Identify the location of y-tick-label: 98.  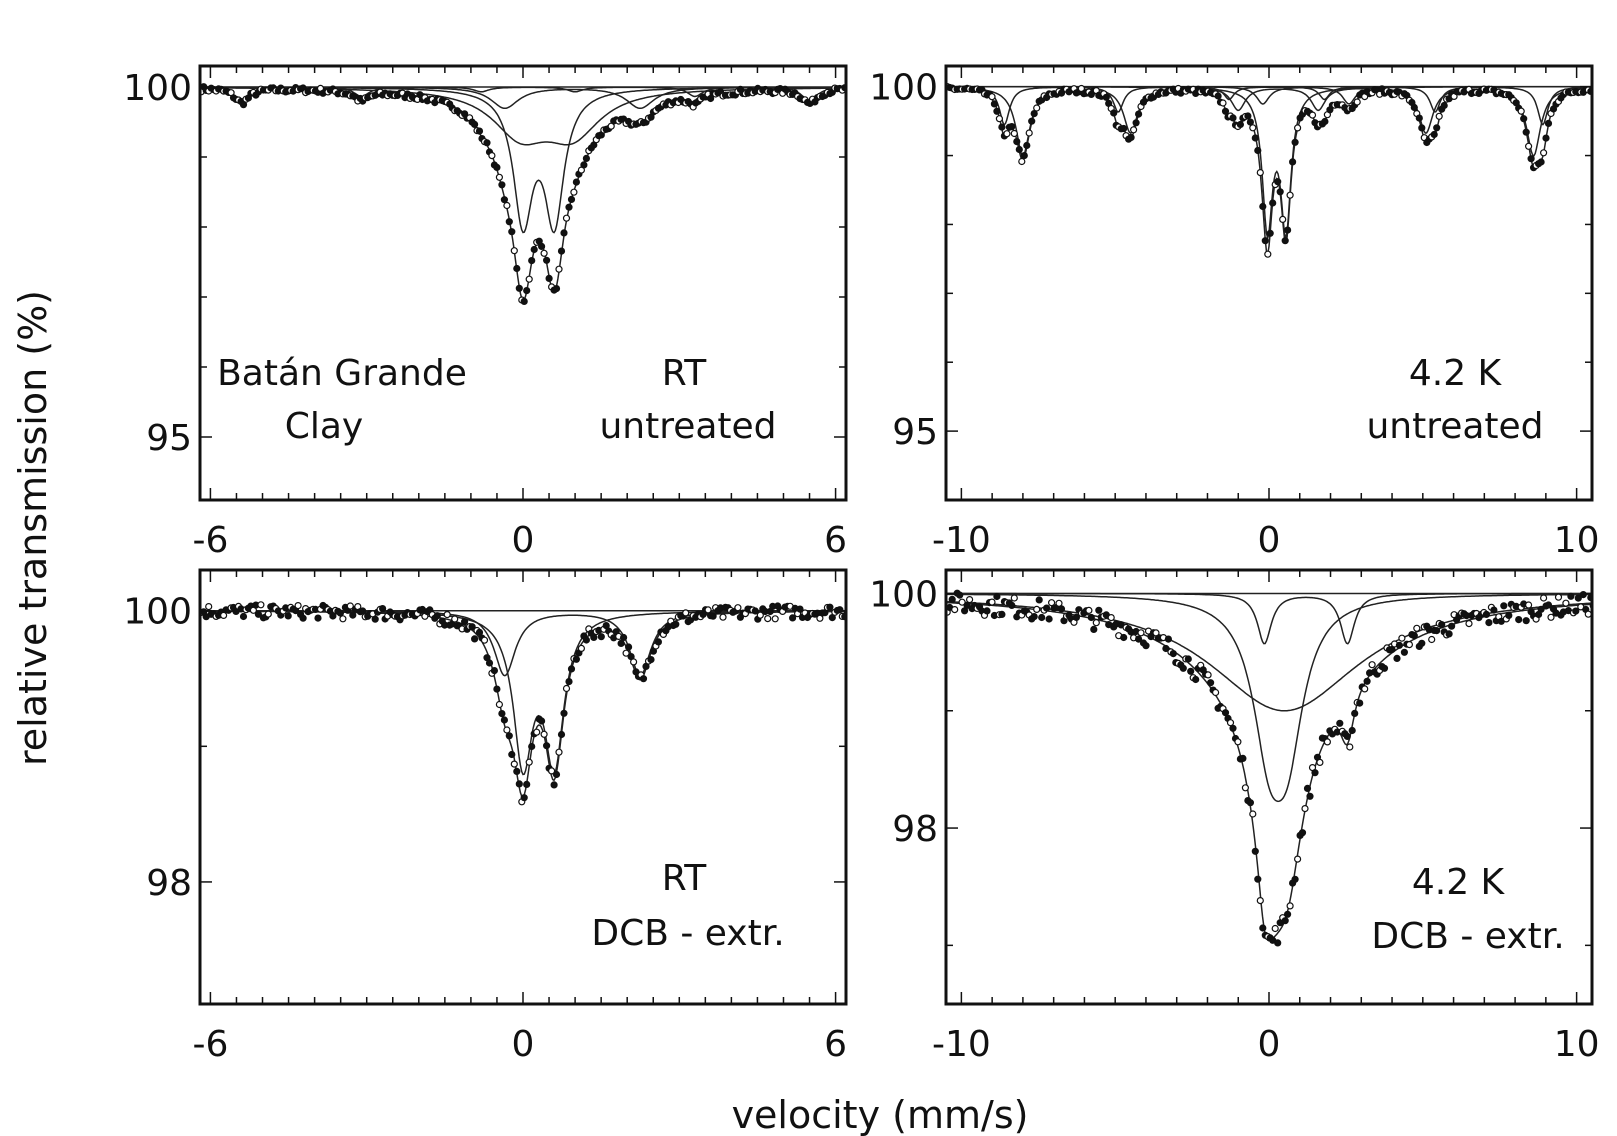
(169, 883).